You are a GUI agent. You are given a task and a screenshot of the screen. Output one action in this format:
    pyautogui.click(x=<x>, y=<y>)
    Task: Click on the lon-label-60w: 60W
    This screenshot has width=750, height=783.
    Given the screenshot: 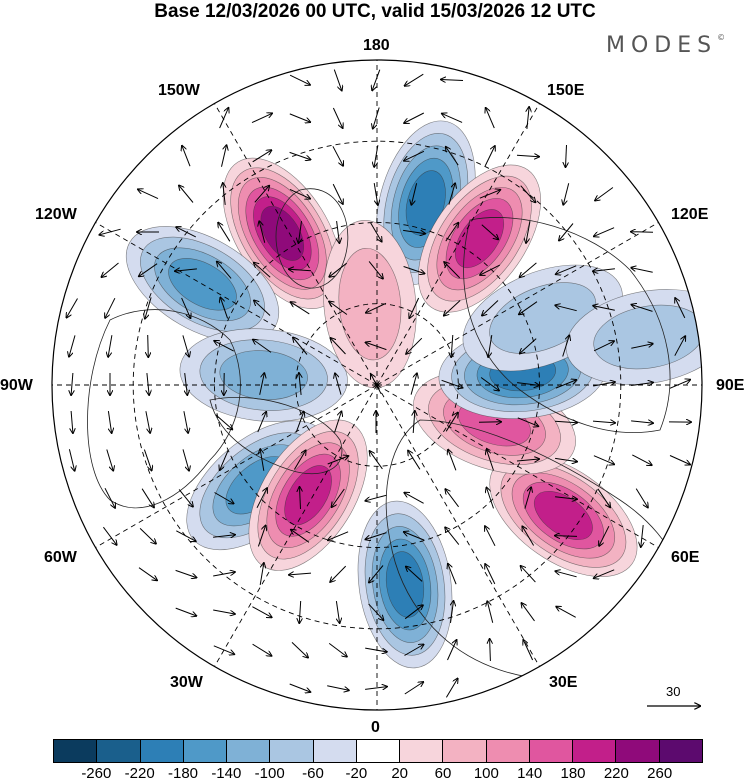 What is the action you would take?
    pyautogui.click(x=60, y=557)
    